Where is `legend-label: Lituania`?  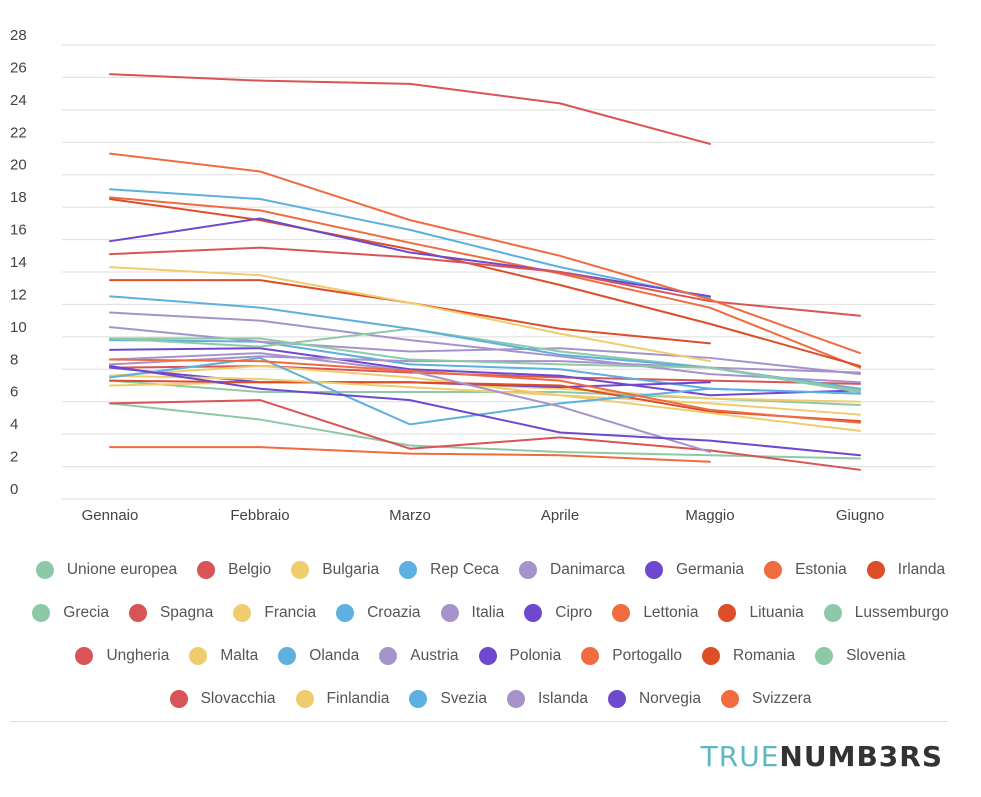
legend-label: Lituania is located at coordinates (776, 612).